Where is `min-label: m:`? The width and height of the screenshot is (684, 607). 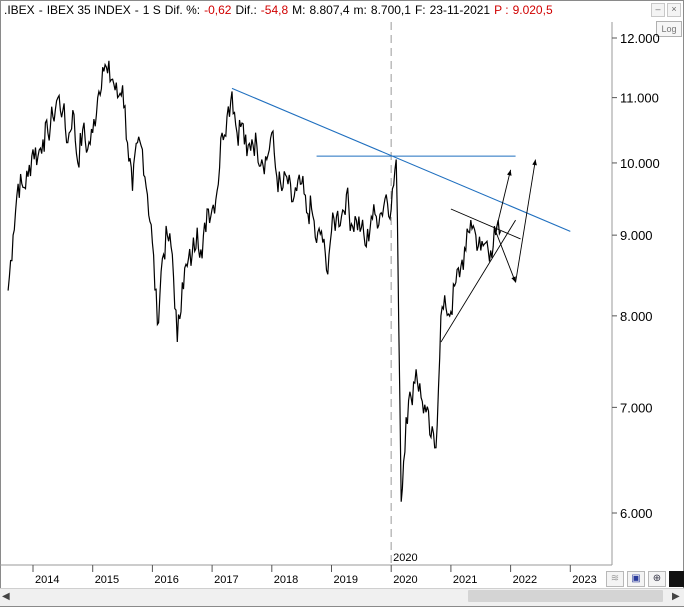
min-label: m: is located at coordinates (360, 10).